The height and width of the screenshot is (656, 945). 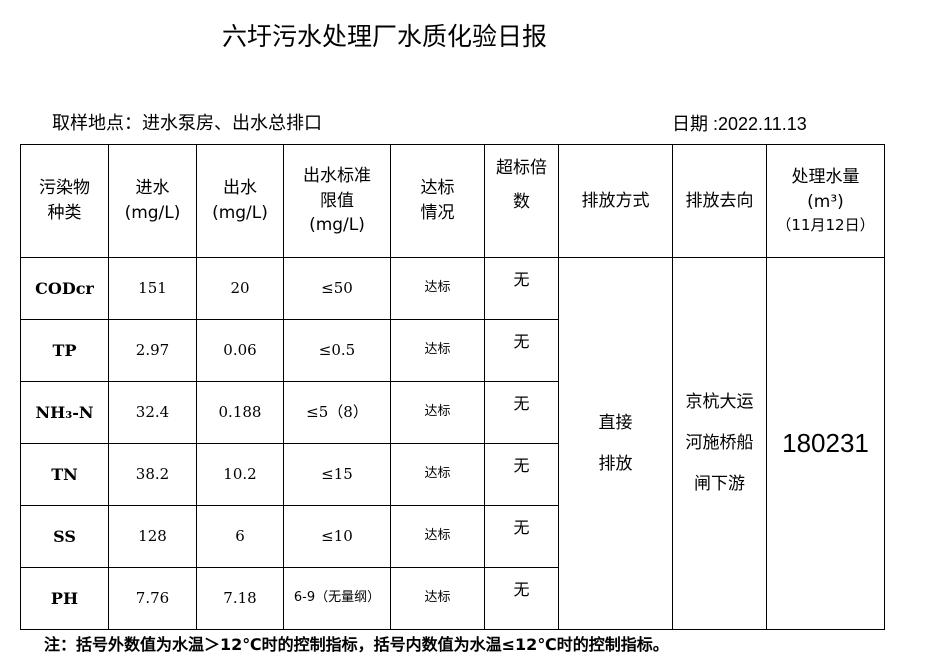 What do you see at coordinates (152, 288) in the screenshot?
I see `influent-value: 151` at bounding box center [152, 288].